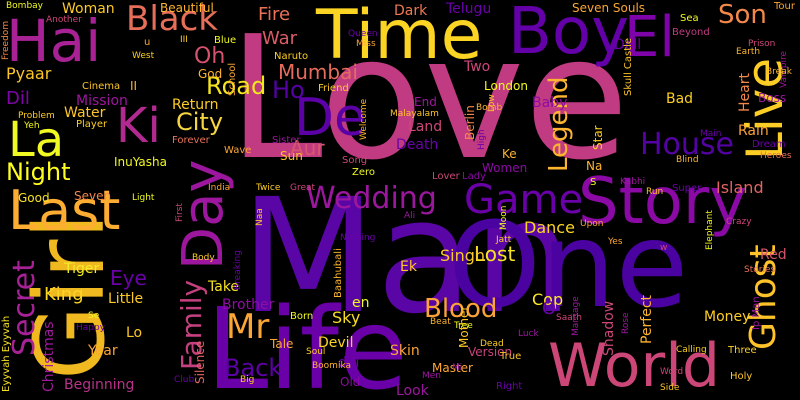 Image resolution: width=800 pixels, height=400 pixels. Describe the element at coordinates (307, 148) in the screenshot. I see `word-aur: Aur` at that location.